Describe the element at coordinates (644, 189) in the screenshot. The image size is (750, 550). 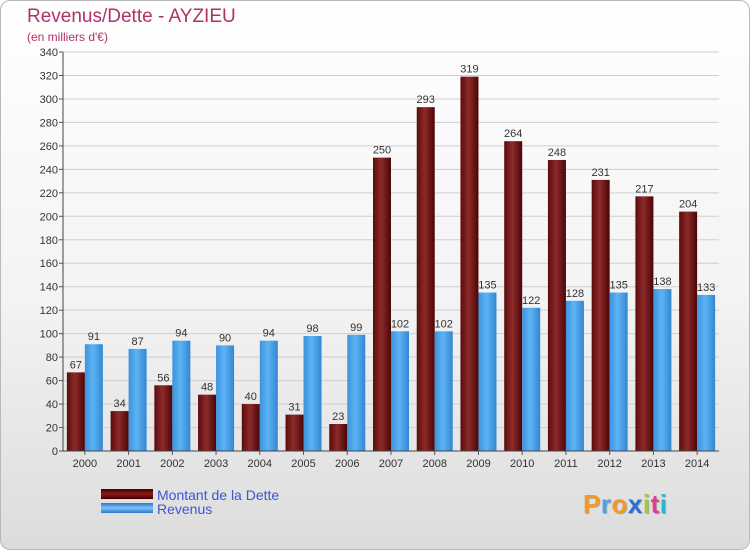
I see `data-label-debt: 217` at that location.